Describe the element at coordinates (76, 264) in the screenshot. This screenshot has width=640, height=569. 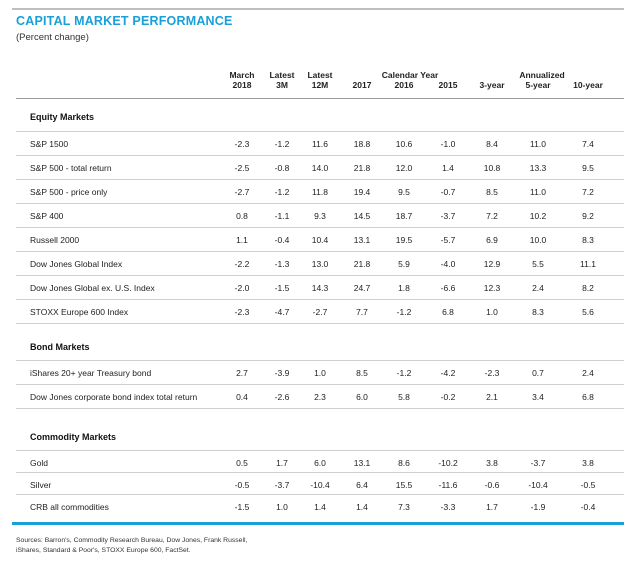
I see `row-label: Dow Jones Global Index` at that location.